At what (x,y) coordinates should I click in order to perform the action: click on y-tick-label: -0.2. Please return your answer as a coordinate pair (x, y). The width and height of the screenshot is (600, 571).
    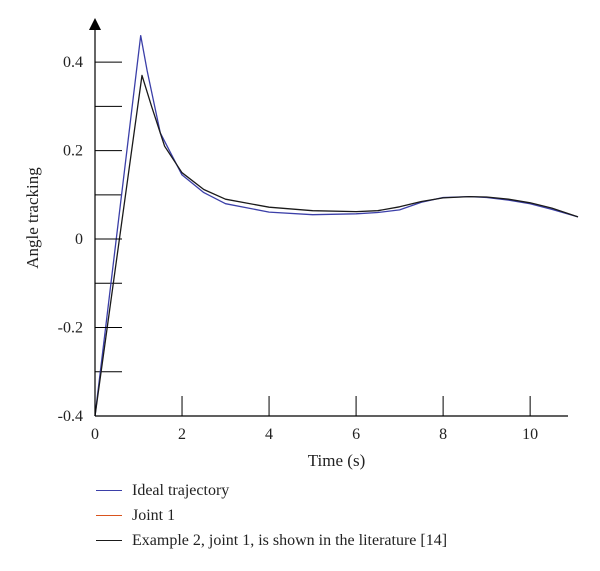
    Looking at the image, I should click on (70, 328).